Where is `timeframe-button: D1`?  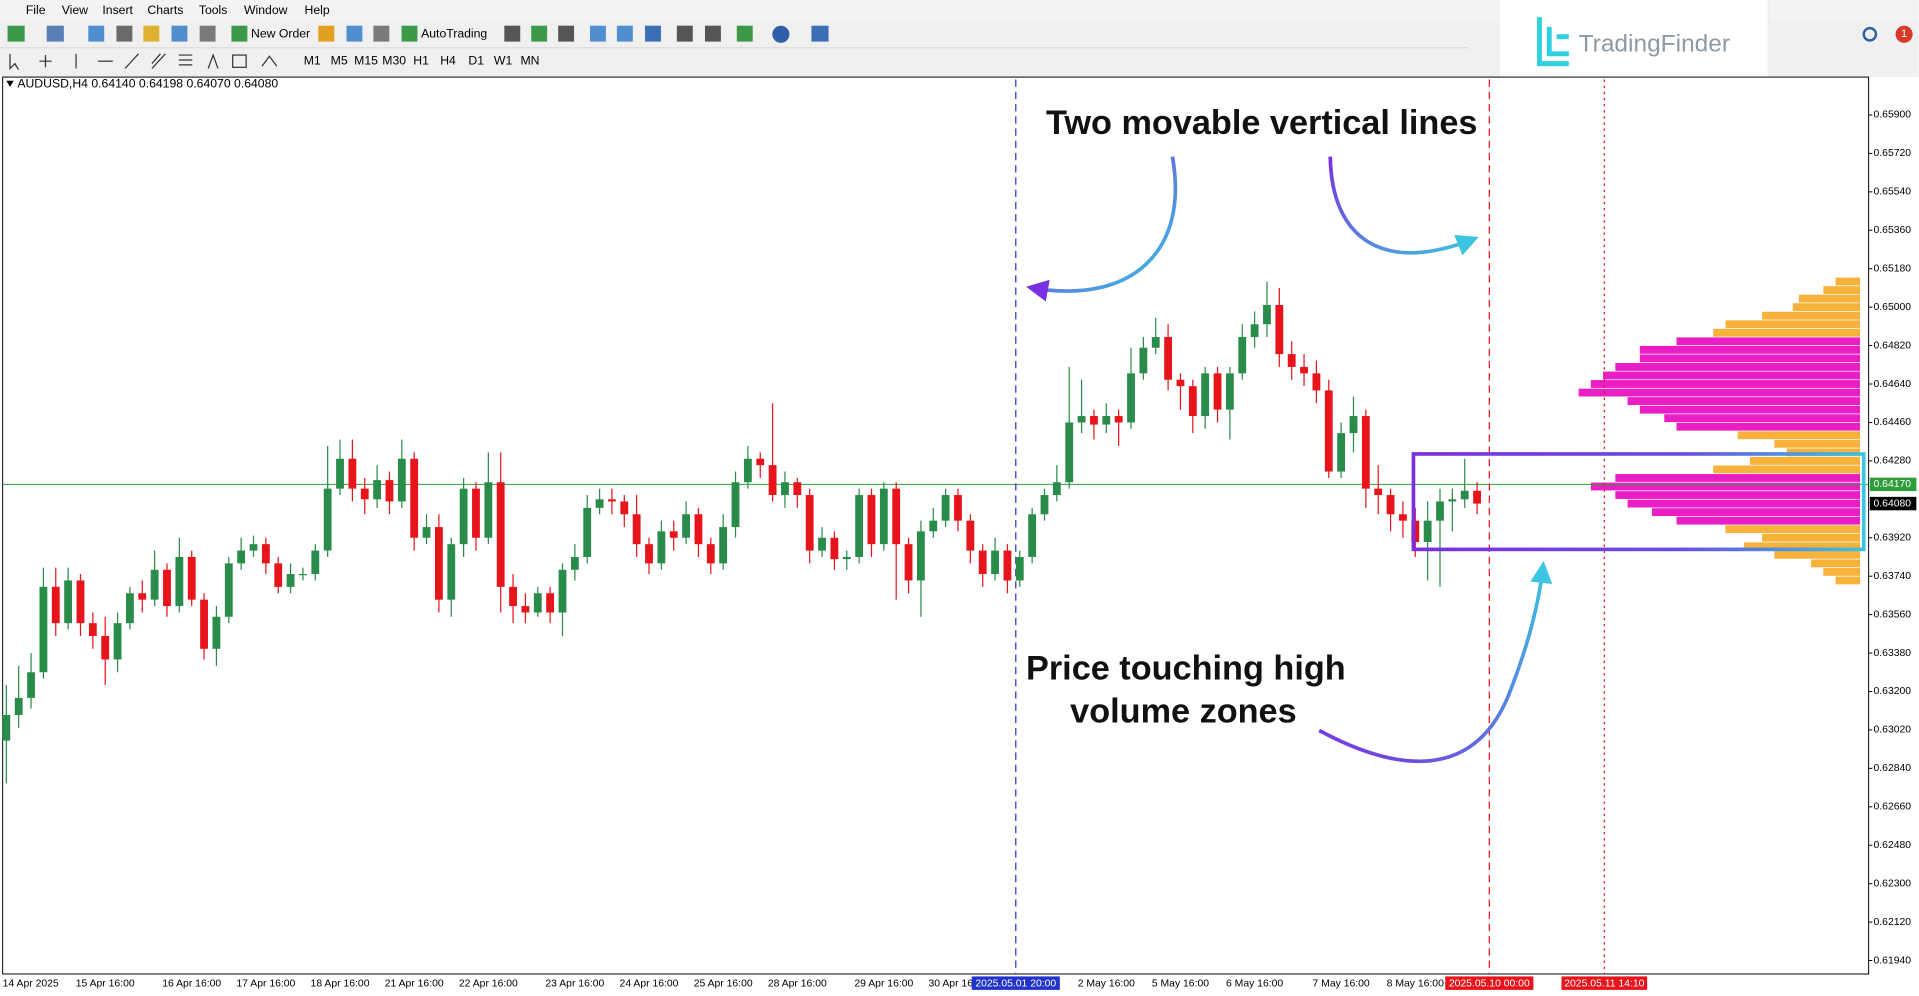 timeframe-button: D1 is located at coordinates (476, 60).